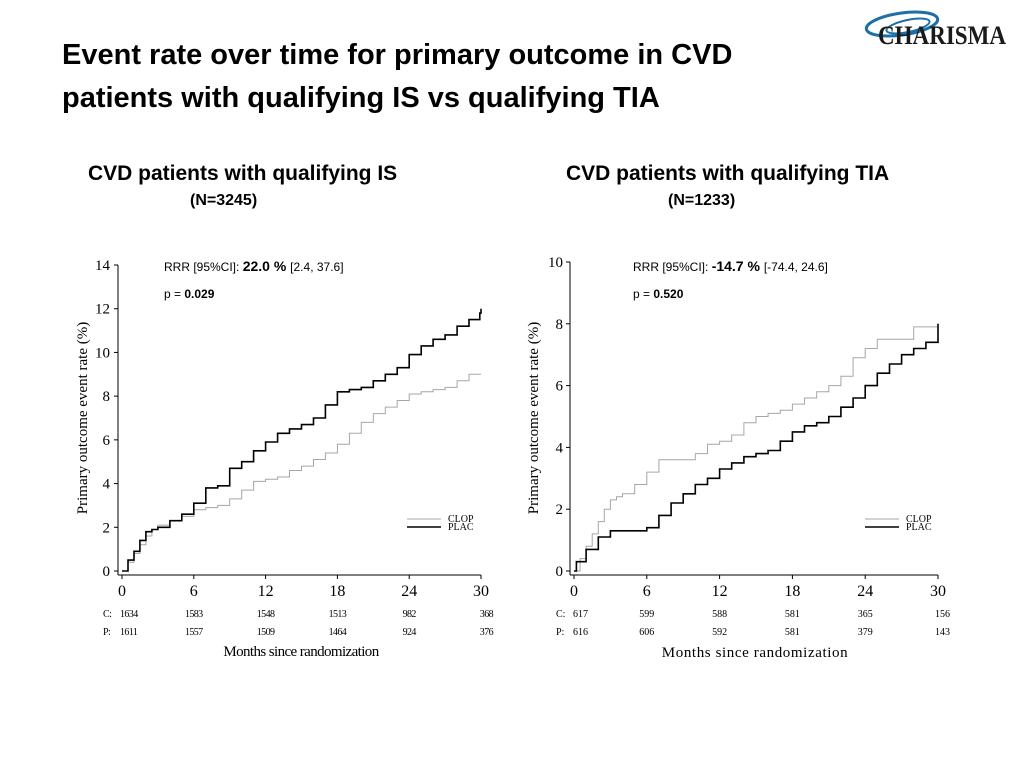 This screenshot has height=768, width=1024. What do you see at coordinates (487, 632) in the screenshot?
I see `at-risk-value: 376` at bounding box center [487, 632].